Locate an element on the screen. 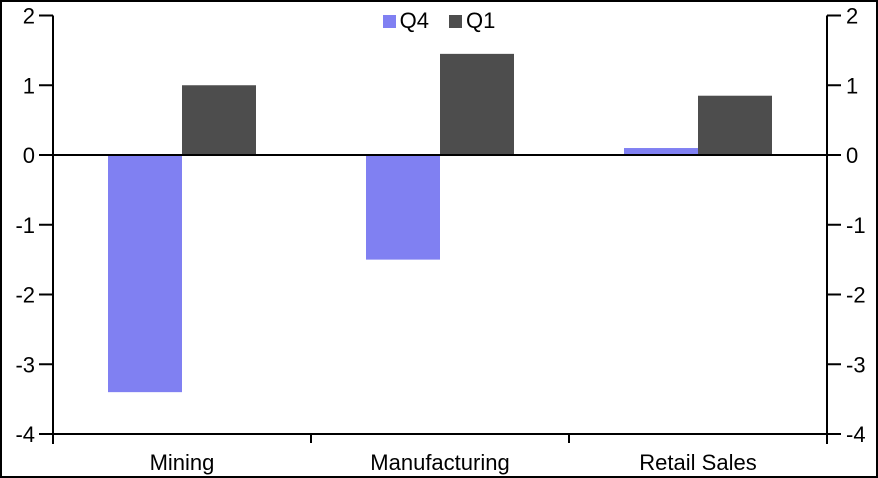 This screenshot has height=478, width=878. y-tick-label-left-2: 2 is located at coordinates (29, 16).